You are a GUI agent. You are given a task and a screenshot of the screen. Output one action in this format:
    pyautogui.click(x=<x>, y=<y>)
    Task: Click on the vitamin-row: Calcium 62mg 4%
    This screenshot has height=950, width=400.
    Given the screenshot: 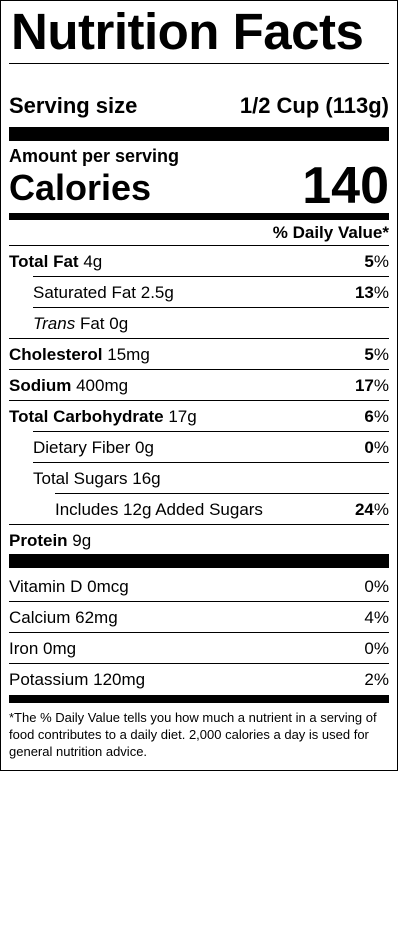 What is the action you would take?
    pyautogui.click(x=199, y=617)
    